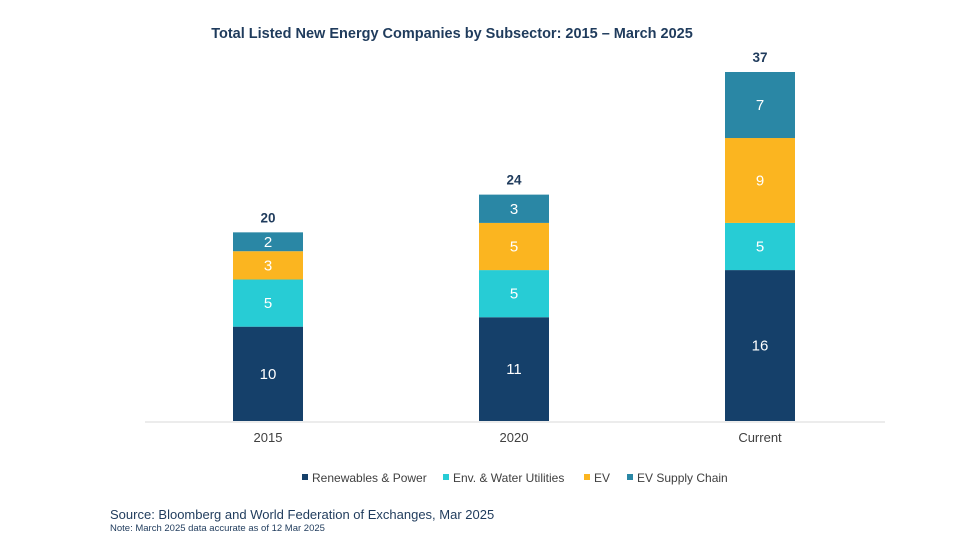 The height and width of the screenshot is (540, 960). Describe the element at coordinates (267, 217) in the screenshot. I see `total-label: 20` at that location.